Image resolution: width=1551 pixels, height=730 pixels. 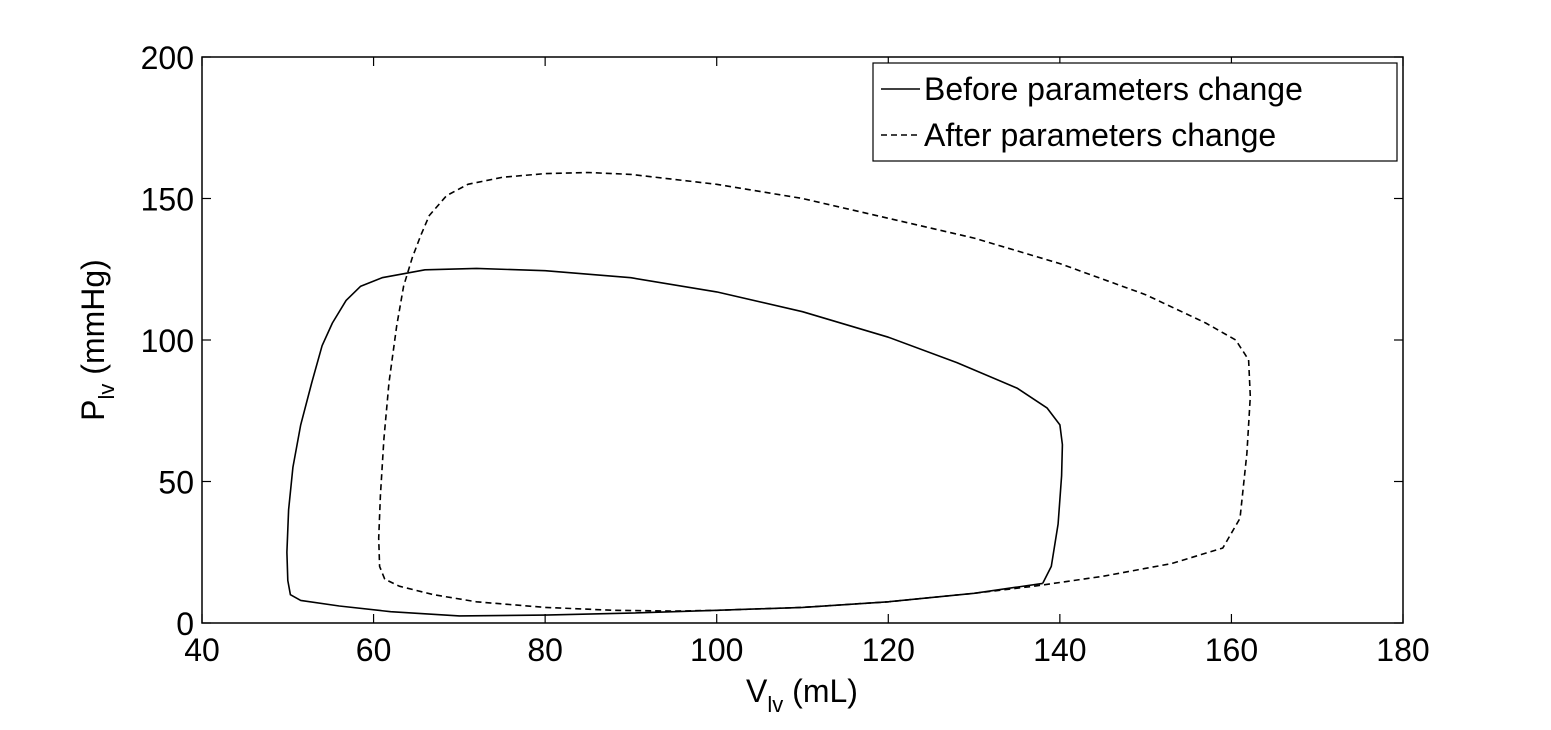 I want to click on x-tick-label: 180, so click(x=1402, y=650).